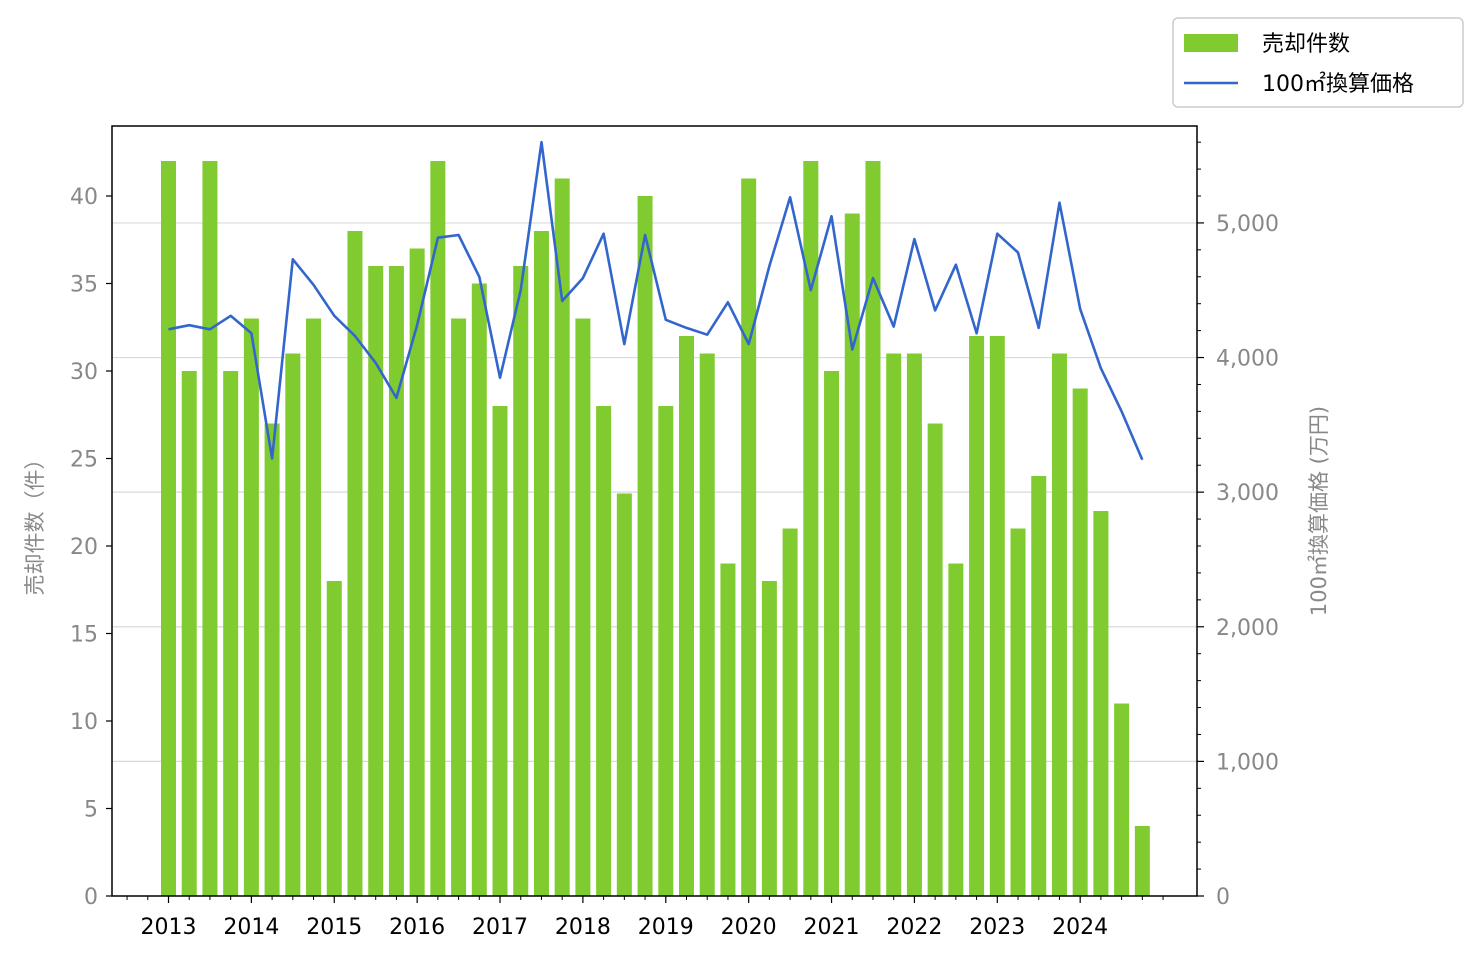  What do you see at coordinates (438, 528) in the screenshot?
I see `bar-2016-Q2` at bounding box center [438, 528].